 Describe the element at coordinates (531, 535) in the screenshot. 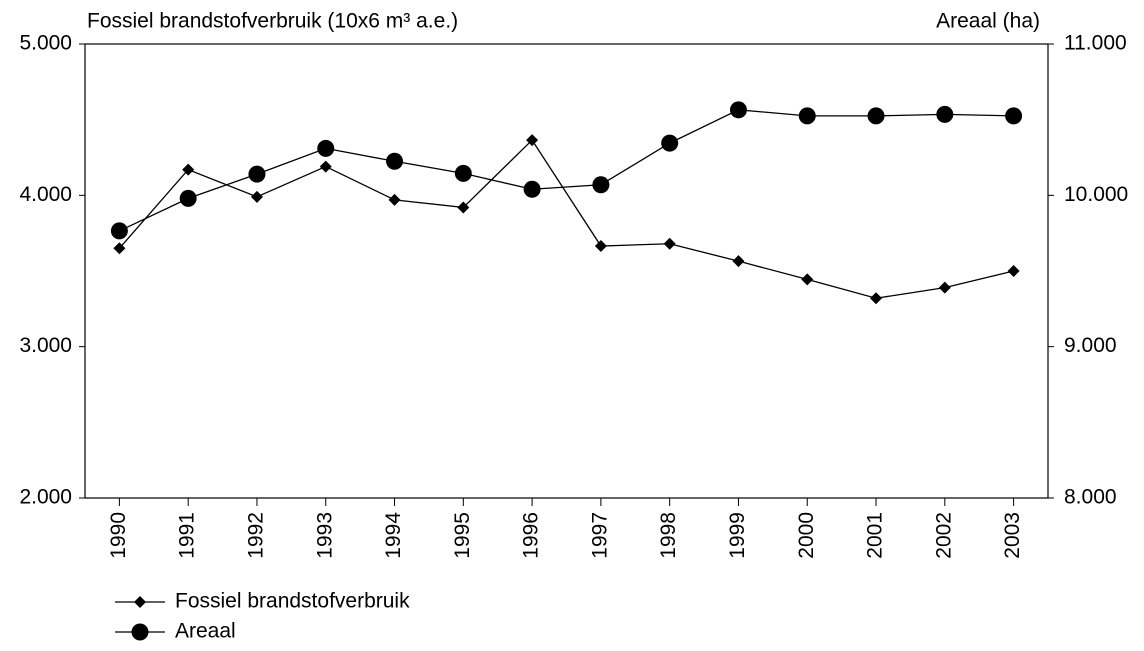

I see `x-tick-label: 1996` at that location.